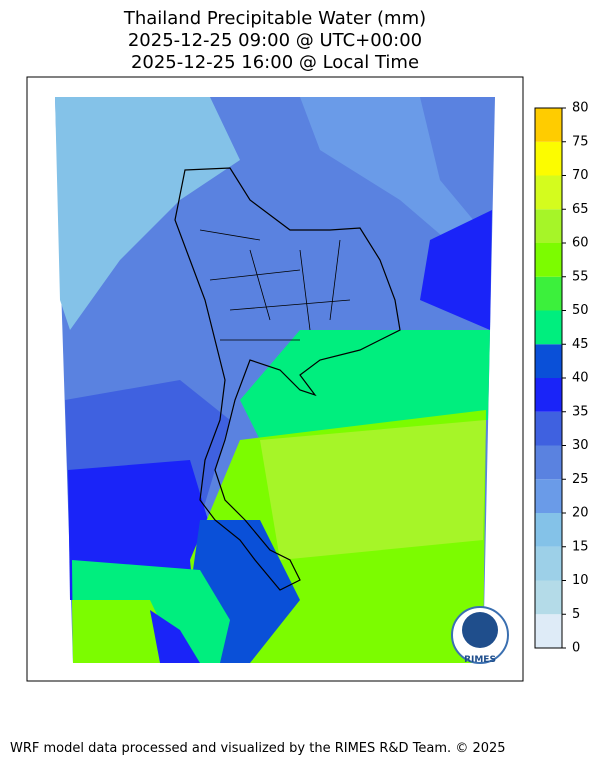  Describe the element at coordinates (580, 310) in the screenshot. I see `colorbar-tick-label: 50` at that location.